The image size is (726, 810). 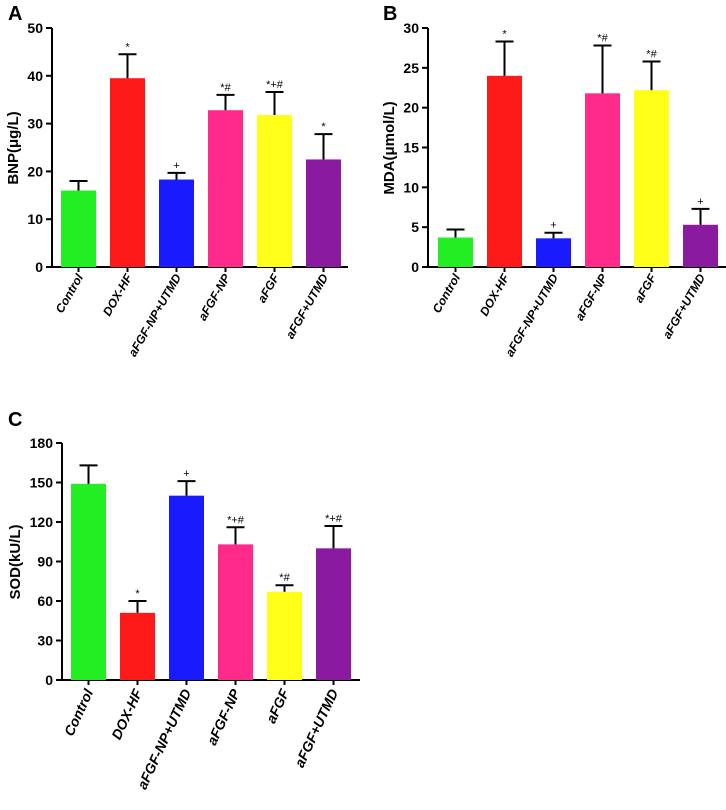 I want to click on y-tick-label: 180, so click(x=42, y=443).